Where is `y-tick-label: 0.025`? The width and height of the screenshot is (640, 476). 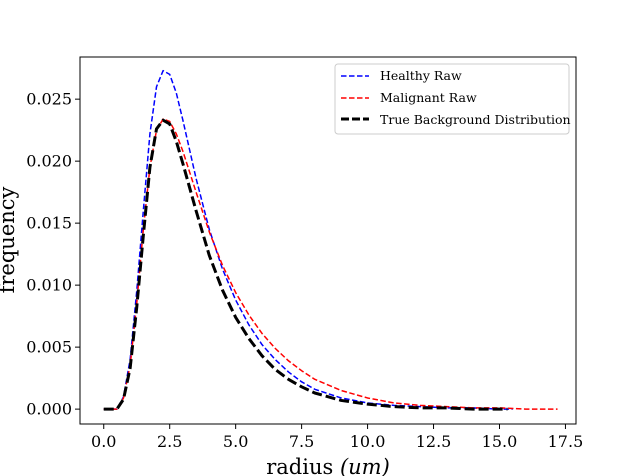 y-tick-label: 0.025 is located at coordinates (49, 99).